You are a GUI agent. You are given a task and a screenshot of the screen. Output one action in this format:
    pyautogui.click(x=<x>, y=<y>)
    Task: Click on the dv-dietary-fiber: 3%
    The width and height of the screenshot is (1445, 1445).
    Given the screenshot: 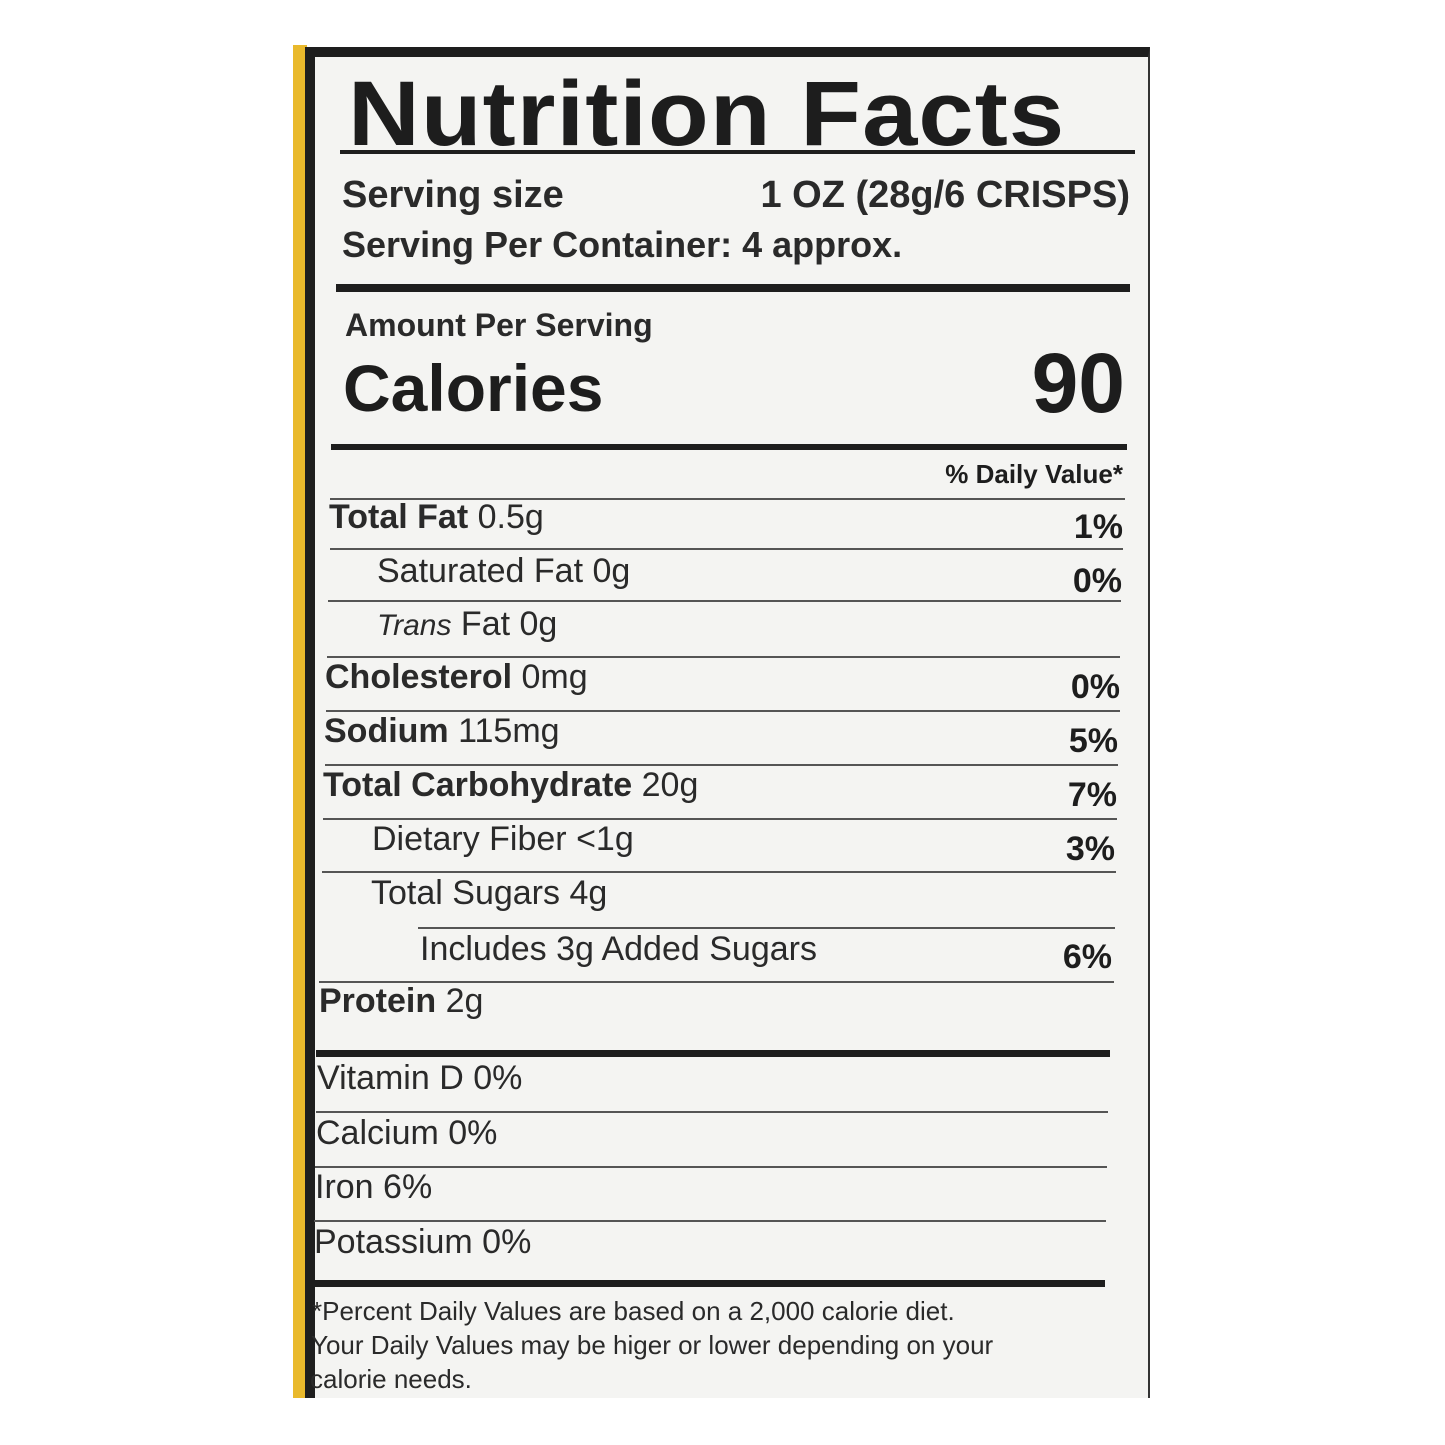 What is the action you would take?
    pyautogui.click(x=1090, y=849)
    